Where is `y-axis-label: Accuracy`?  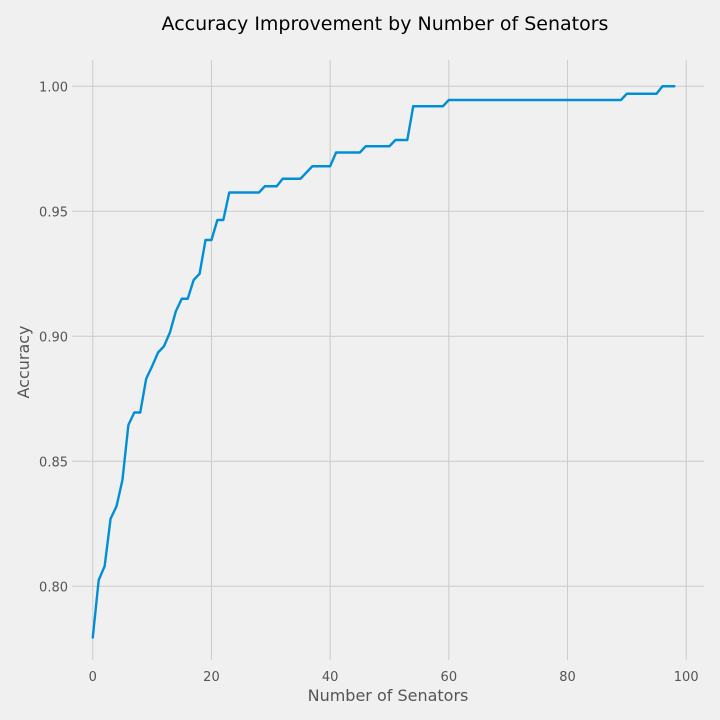 y-axis-label: Accuracy is located at coordinates (23, 361).